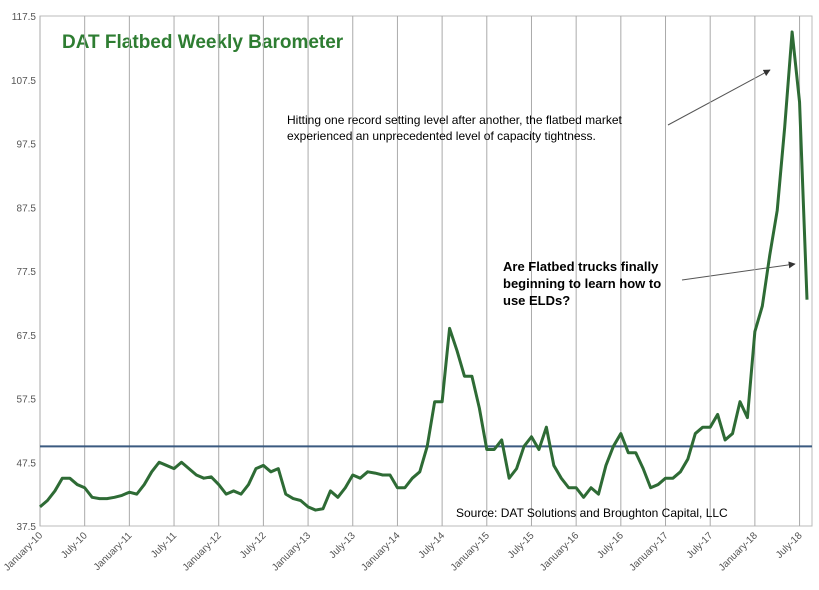 The image size is (819, 590). I want to click on annotation: Are Flatbed trucks finally, so click(581, 266).